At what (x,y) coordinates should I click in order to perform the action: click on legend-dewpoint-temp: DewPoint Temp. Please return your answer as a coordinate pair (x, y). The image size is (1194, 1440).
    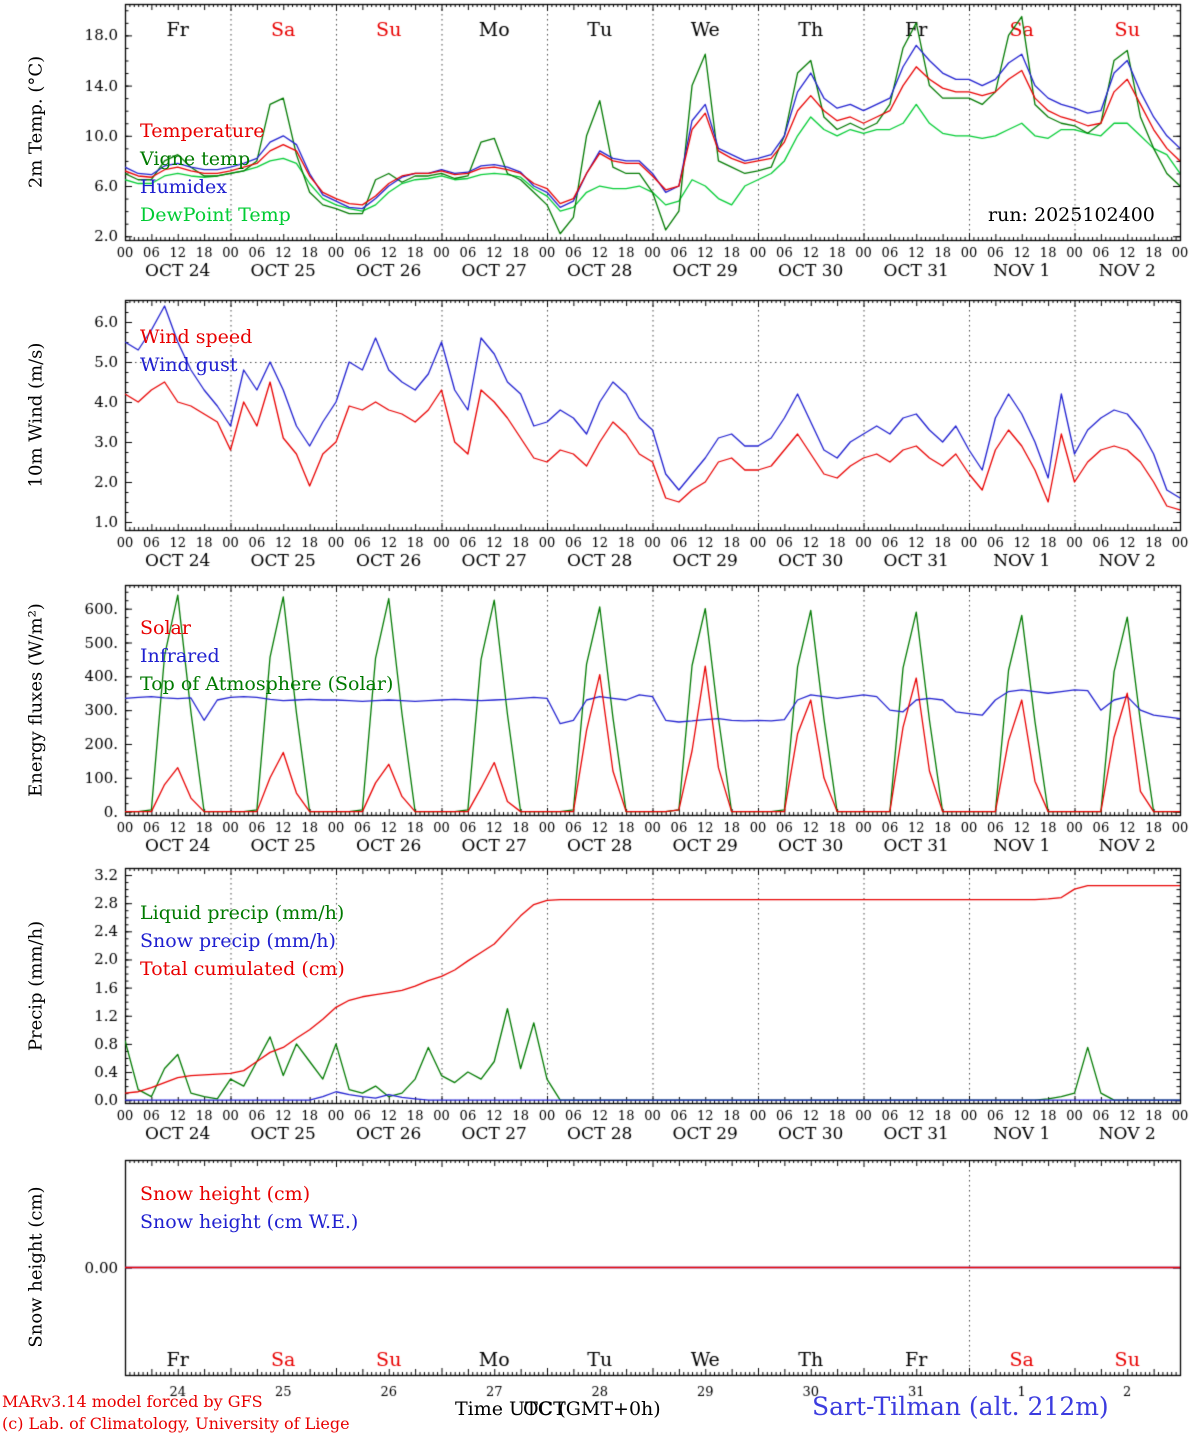
    Looking at the image, I should click on (215, 215).